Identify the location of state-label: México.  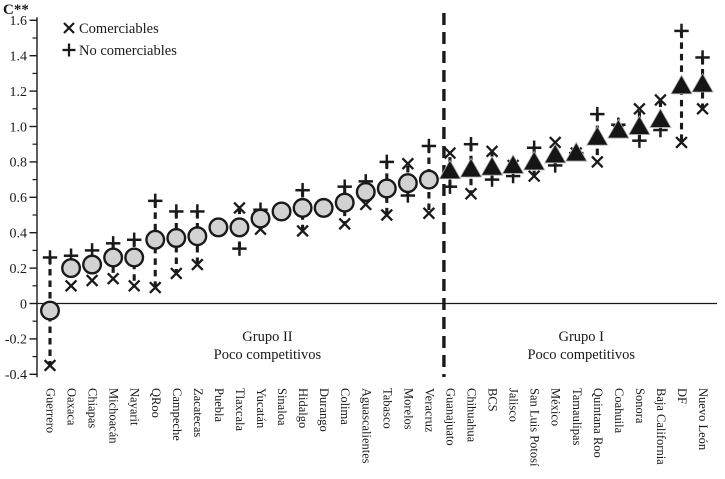
(556, 407).